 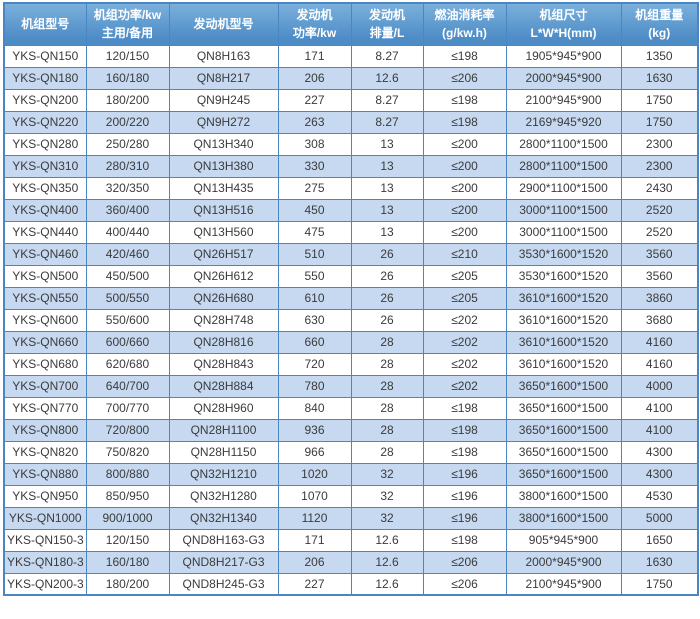 What do you see at coordinates (127, 24) in the screenshot?
I see `column-header-unit-power: 机组功率/kw 主用/备用` at bounding box center [127, 24].